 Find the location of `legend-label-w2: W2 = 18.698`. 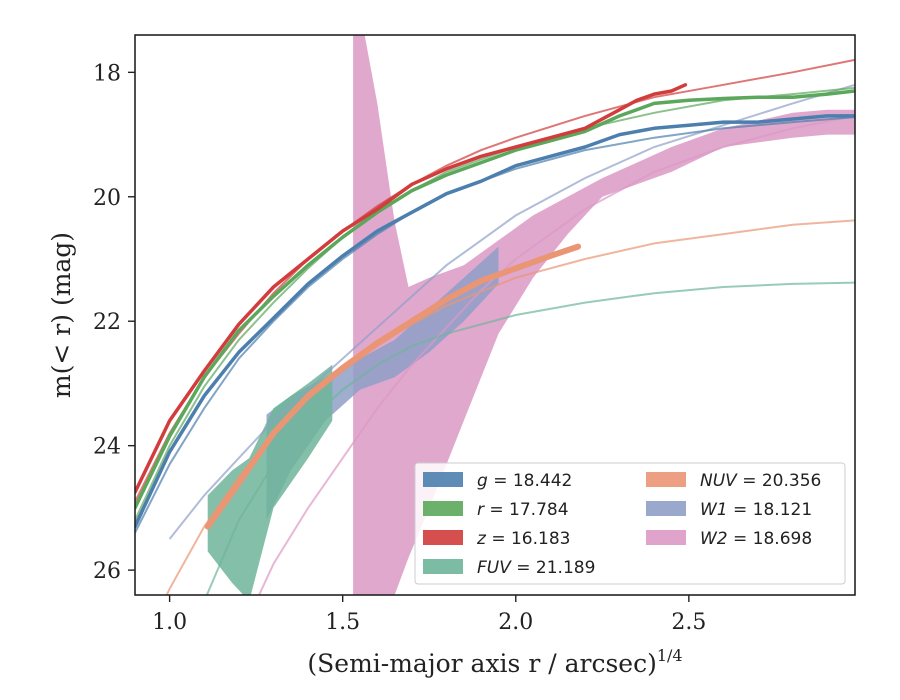

legend-label-w2: W2 = 18.698 is located at coordinates (756, 539).